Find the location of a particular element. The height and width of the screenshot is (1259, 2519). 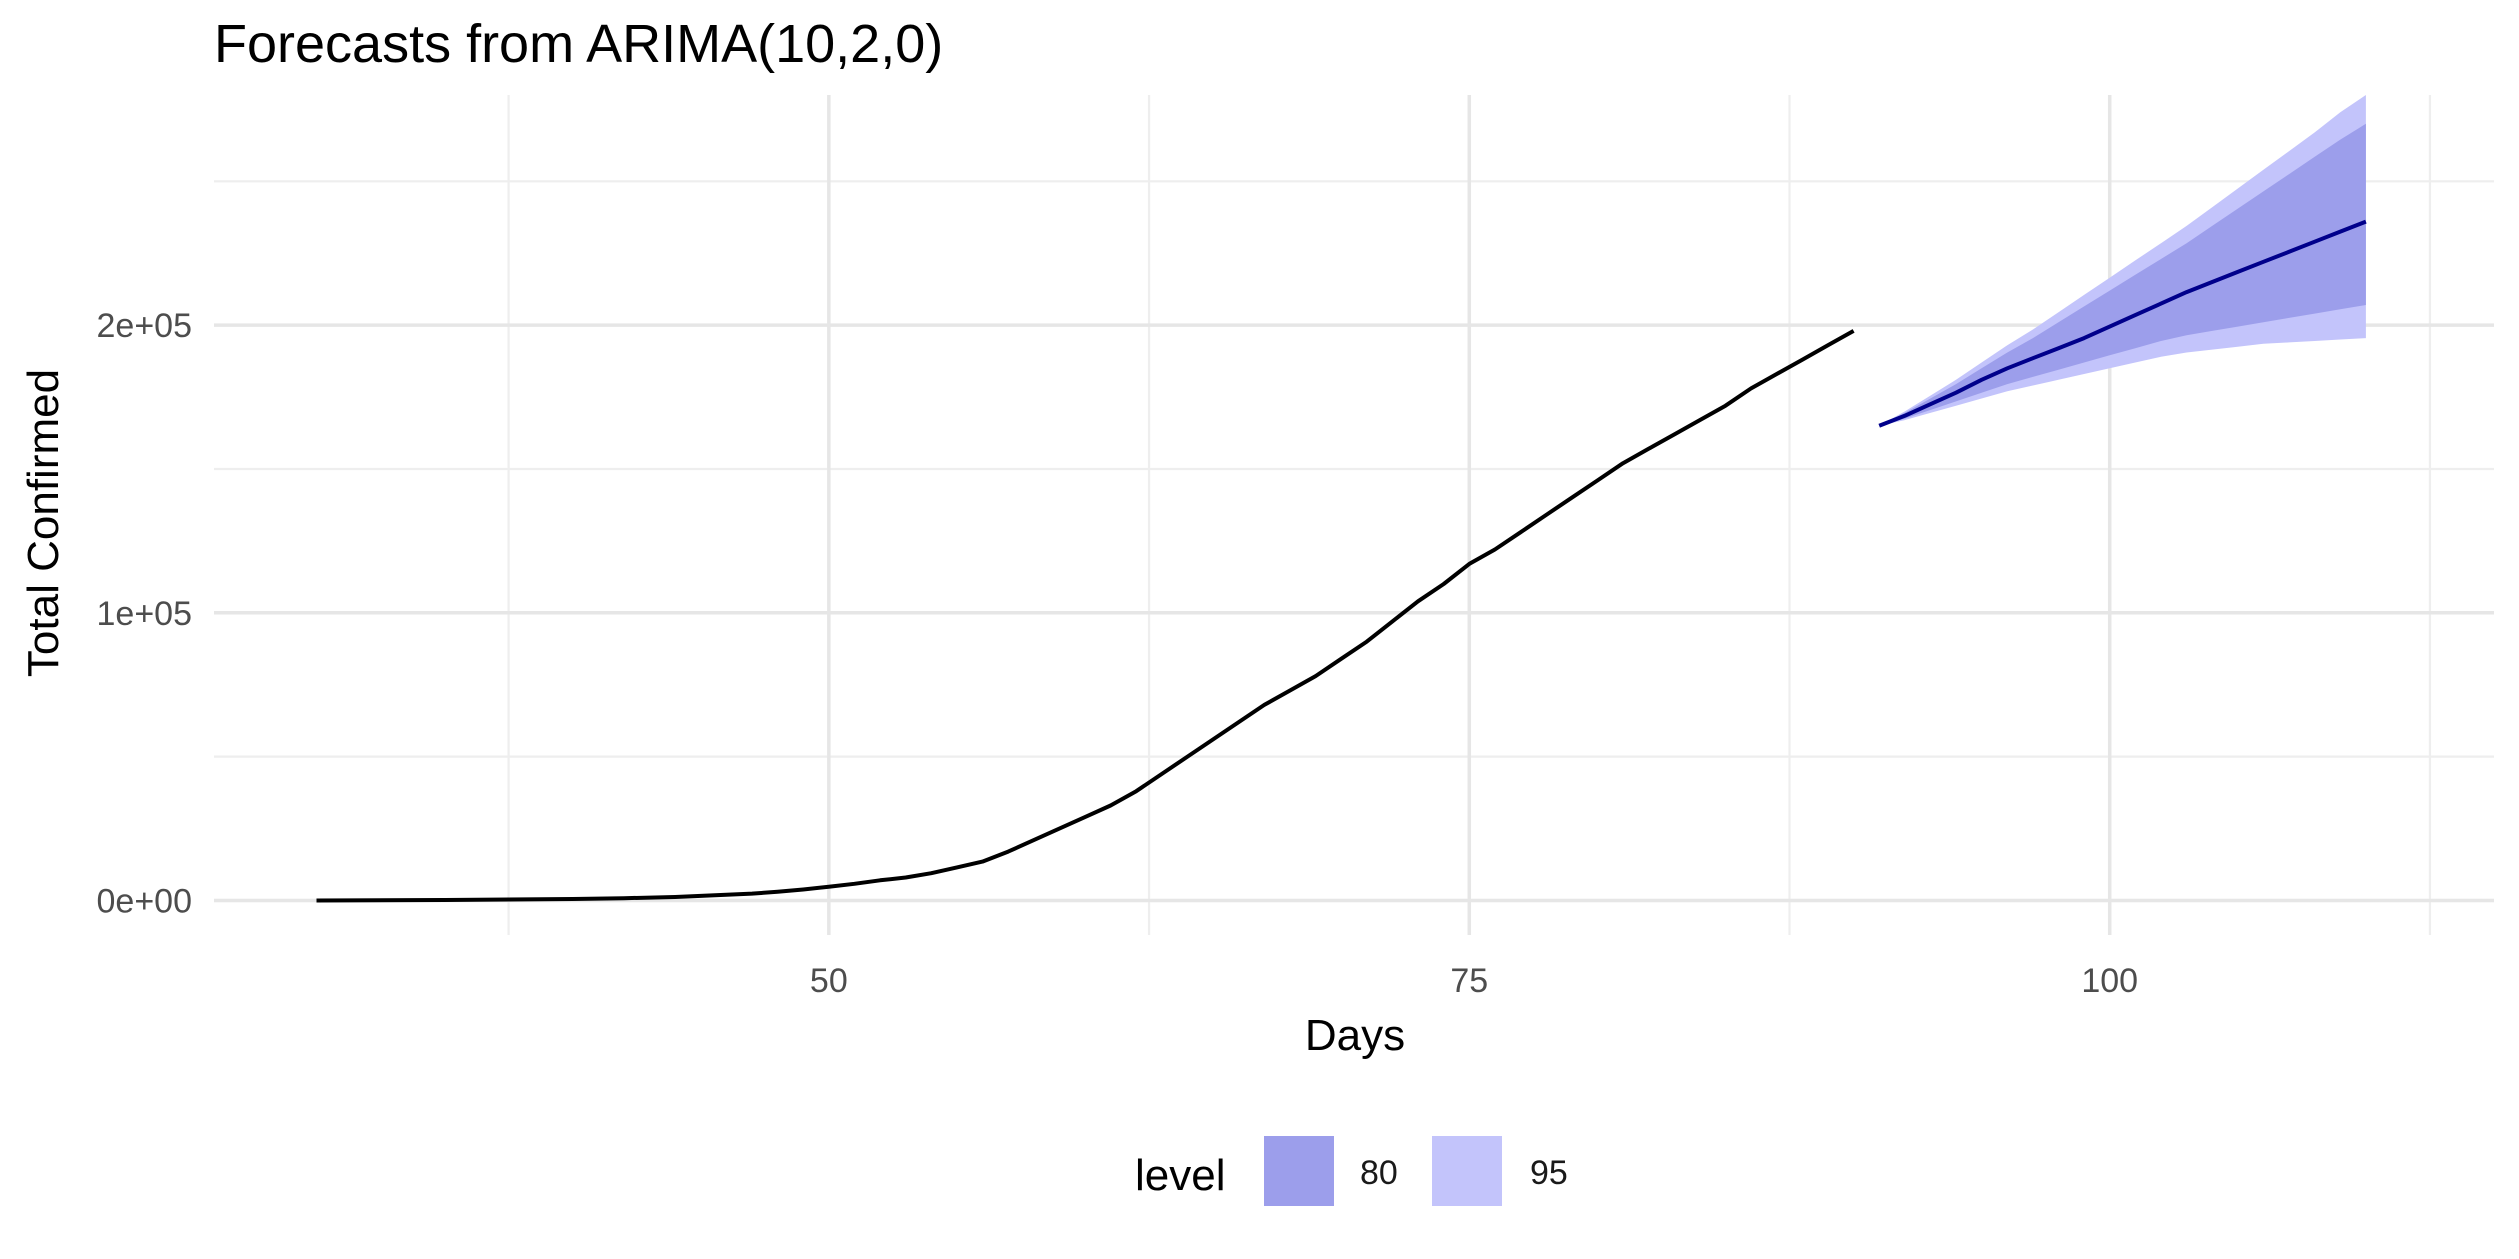

legend-label-80: 80 is located at coordinates (1379, 1173).